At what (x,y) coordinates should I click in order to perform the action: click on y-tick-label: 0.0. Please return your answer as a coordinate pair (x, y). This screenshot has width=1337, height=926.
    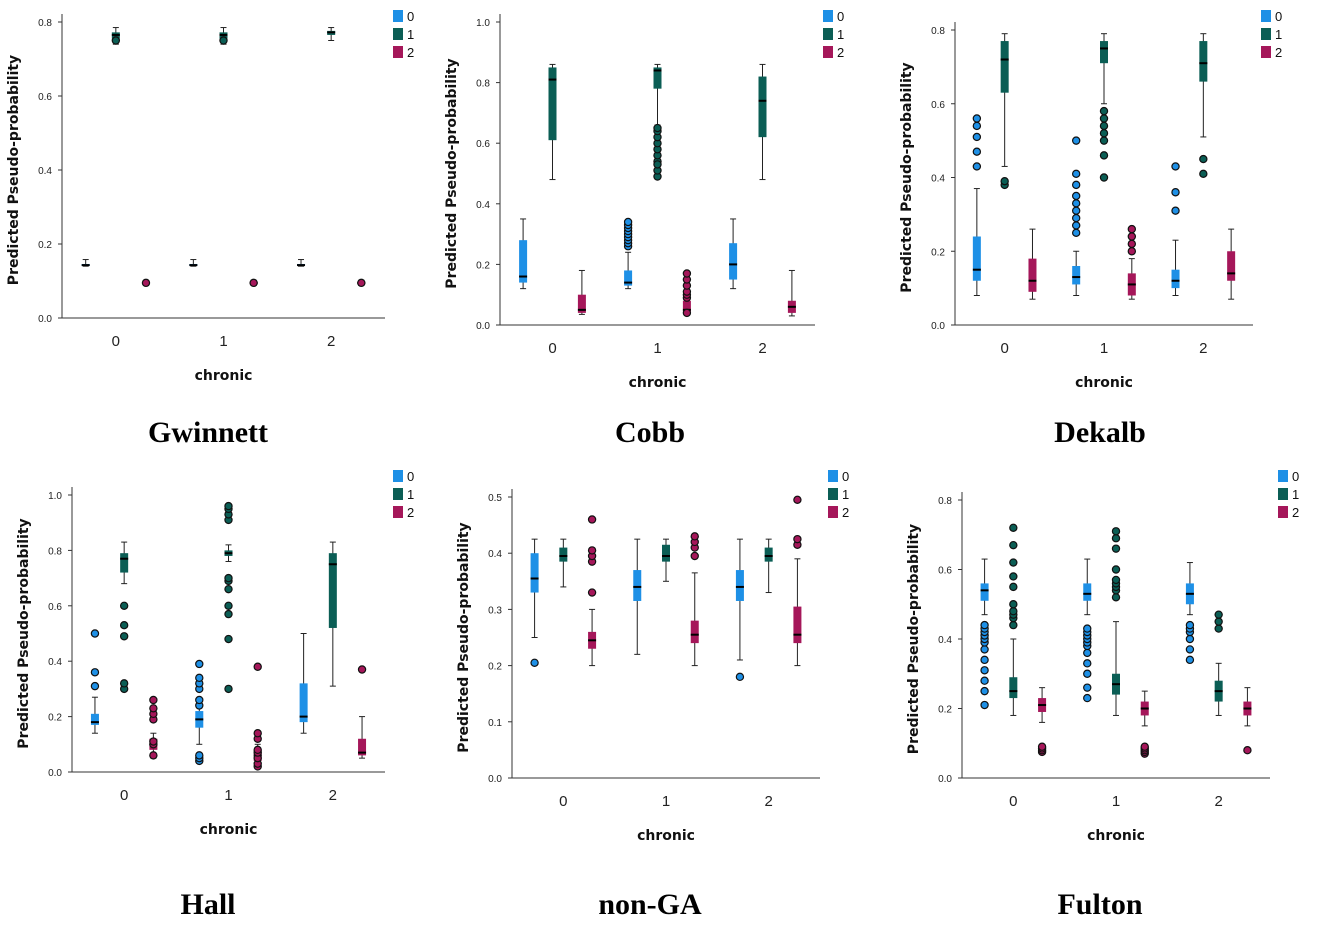
    Looking at the image, I should click on (938, 326).